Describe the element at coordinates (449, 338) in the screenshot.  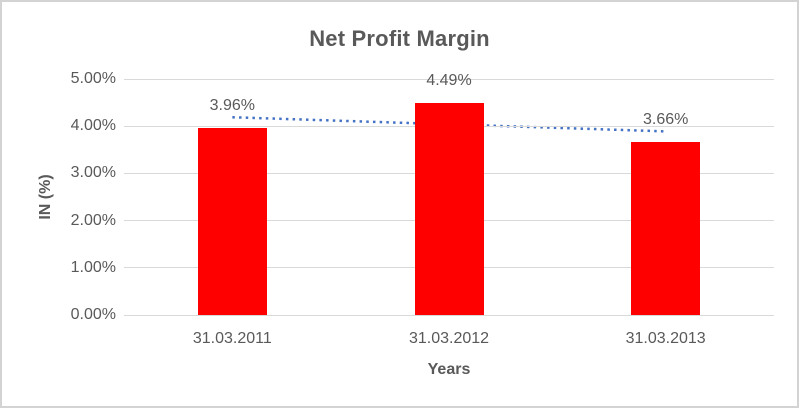
I see `x-tick-label: 31.03.2012` at that location.